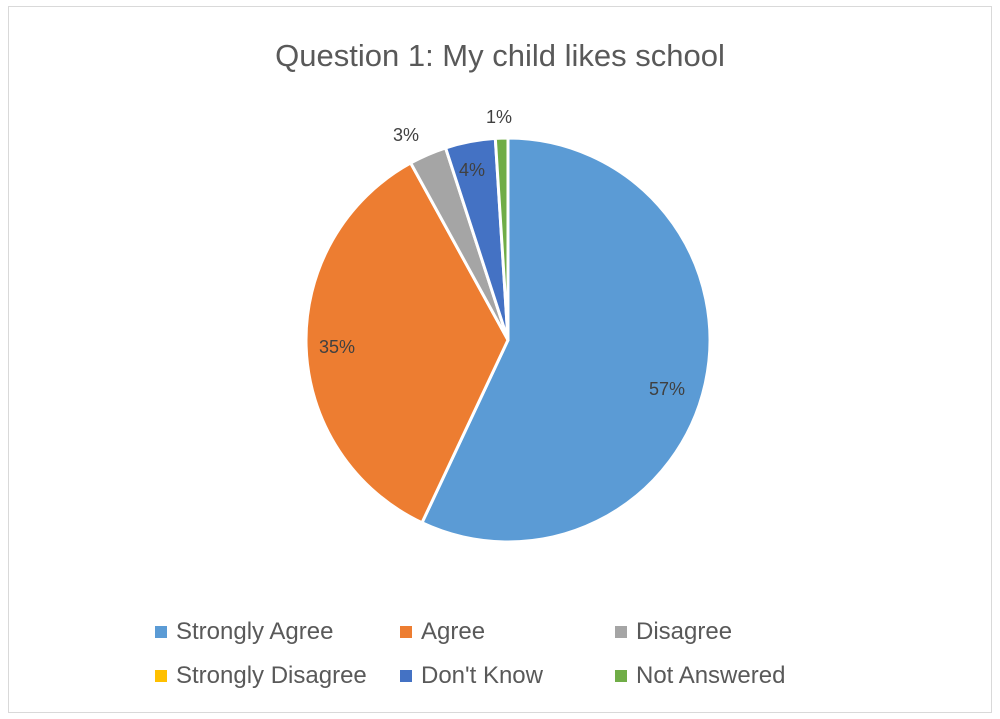 The width and height of the screenshot is (1000, 719). I want to click on data-label: 35%, so click(337, 347).